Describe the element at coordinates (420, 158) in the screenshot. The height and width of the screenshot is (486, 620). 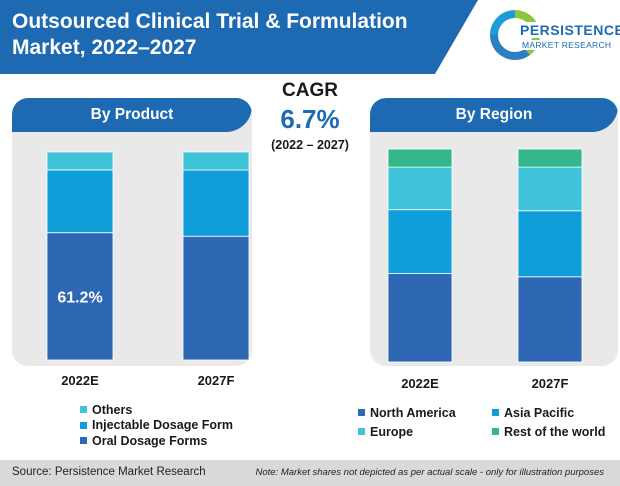
I see `bar-segment-rest-of-the-world-2022e` at that location.